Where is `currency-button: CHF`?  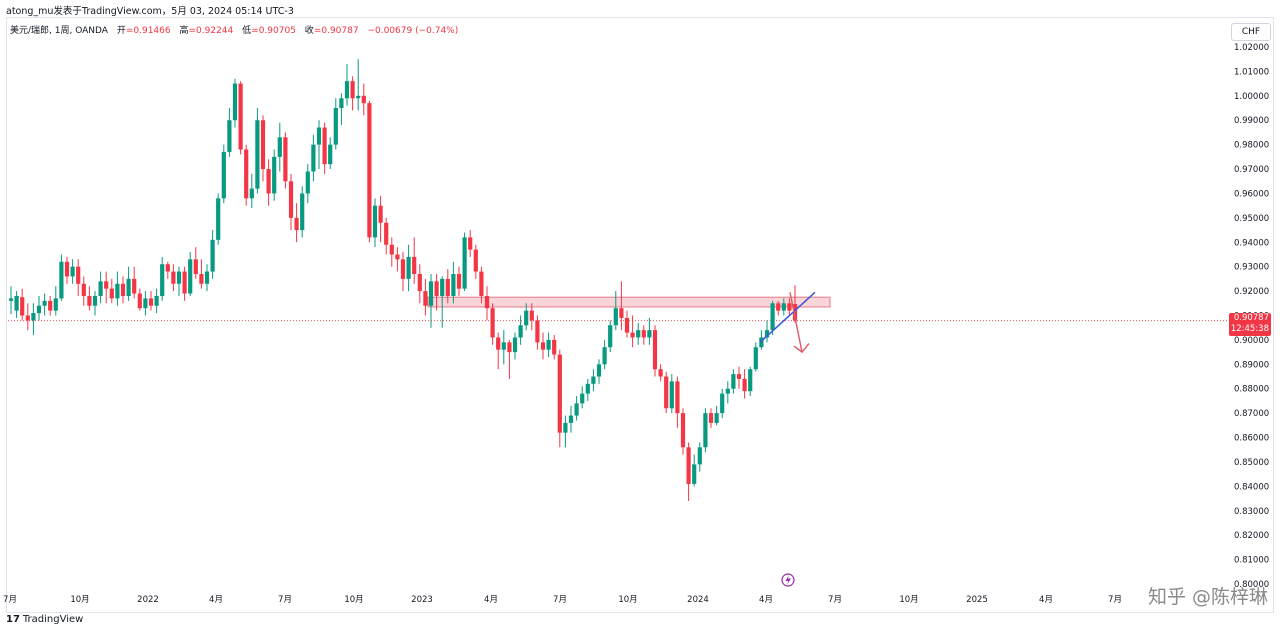 currency-button: CHF is located at coordinates (1251, 32).